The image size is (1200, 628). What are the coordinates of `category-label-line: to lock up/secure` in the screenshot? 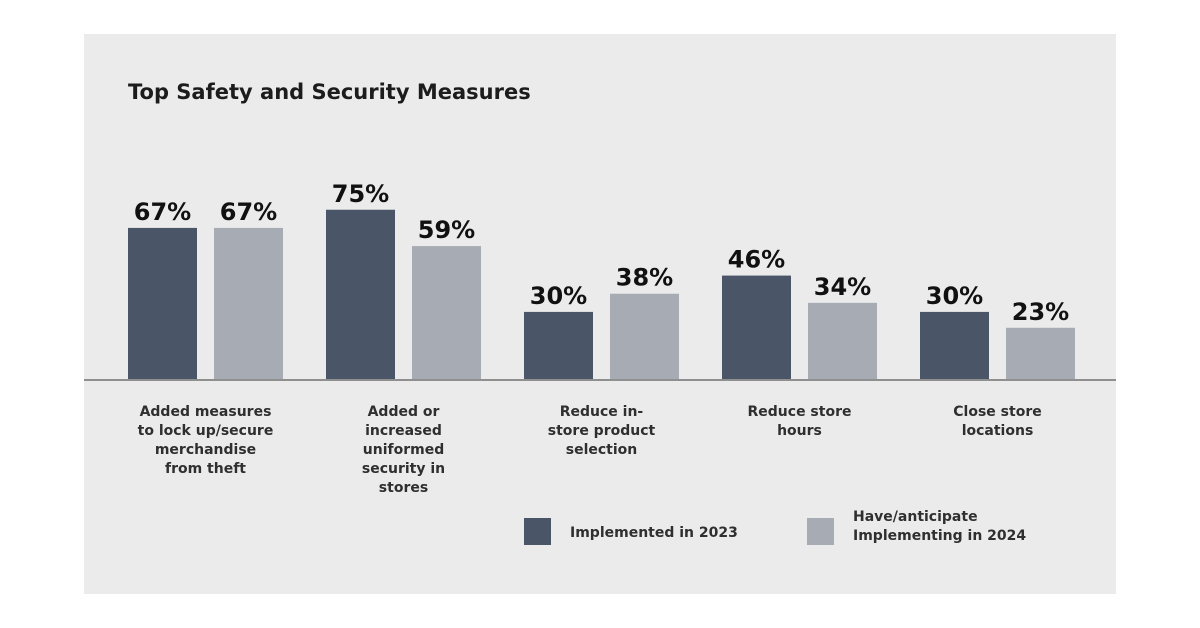 It's located at (205, 431).